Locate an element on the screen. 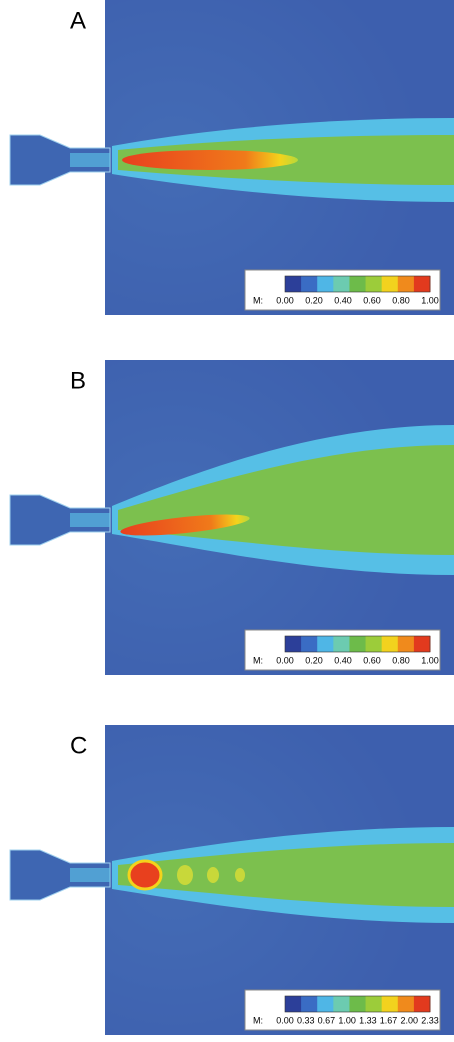  panel-label: C is located at coordinates (78, 745).